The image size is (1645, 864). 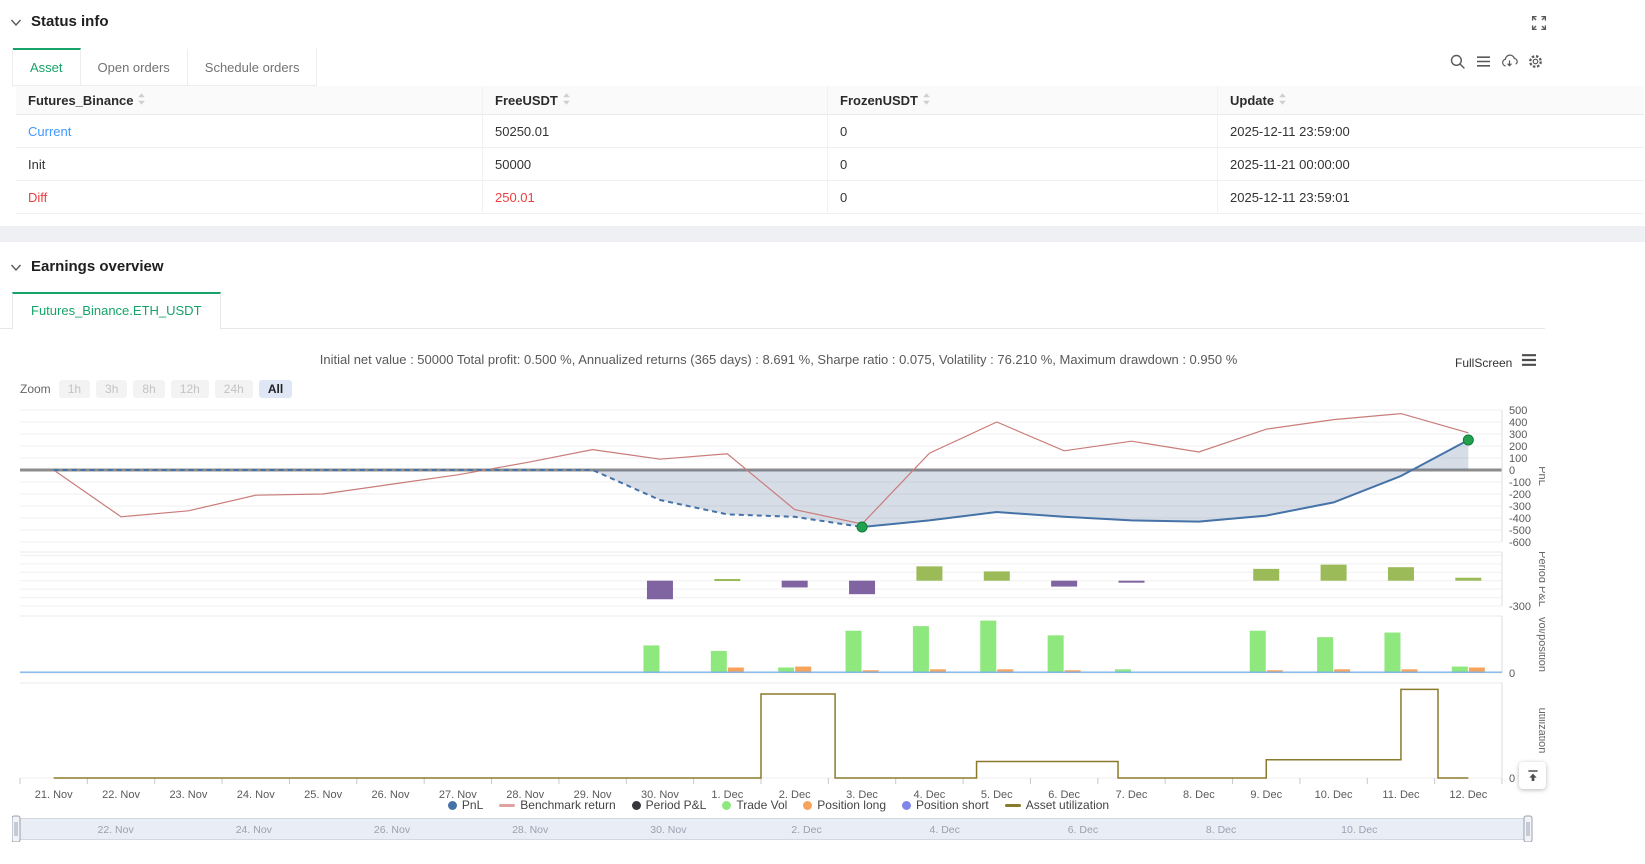 I want to click on cell: Diff, so click(x=249, y=197).